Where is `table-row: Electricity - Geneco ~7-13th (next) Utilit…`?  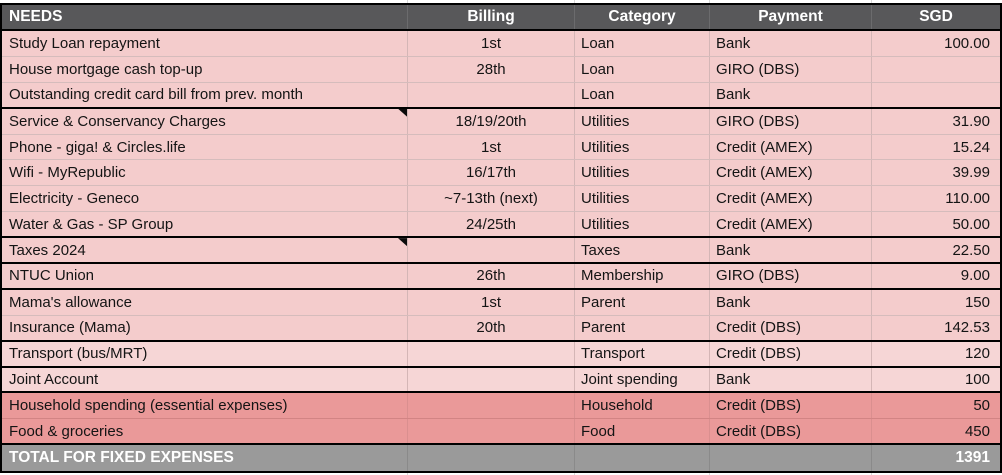
table-row: Electricity - Geneco ~7-13th (next) Utilit… is located at coordinates (501, 199).